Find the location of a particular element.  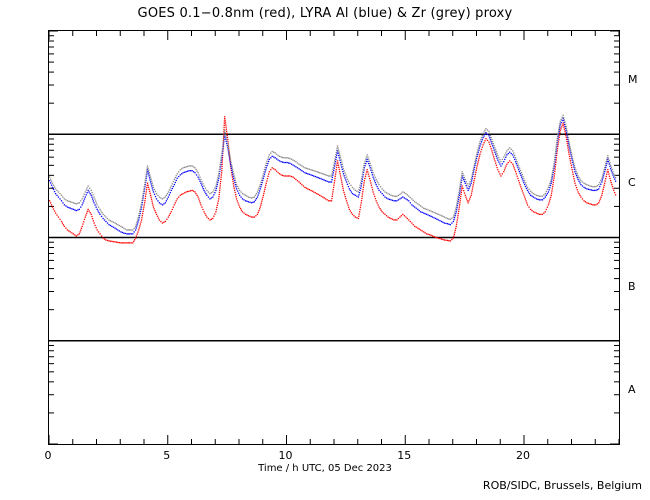

flare-class-label: M is located at coordinates (633, 80).